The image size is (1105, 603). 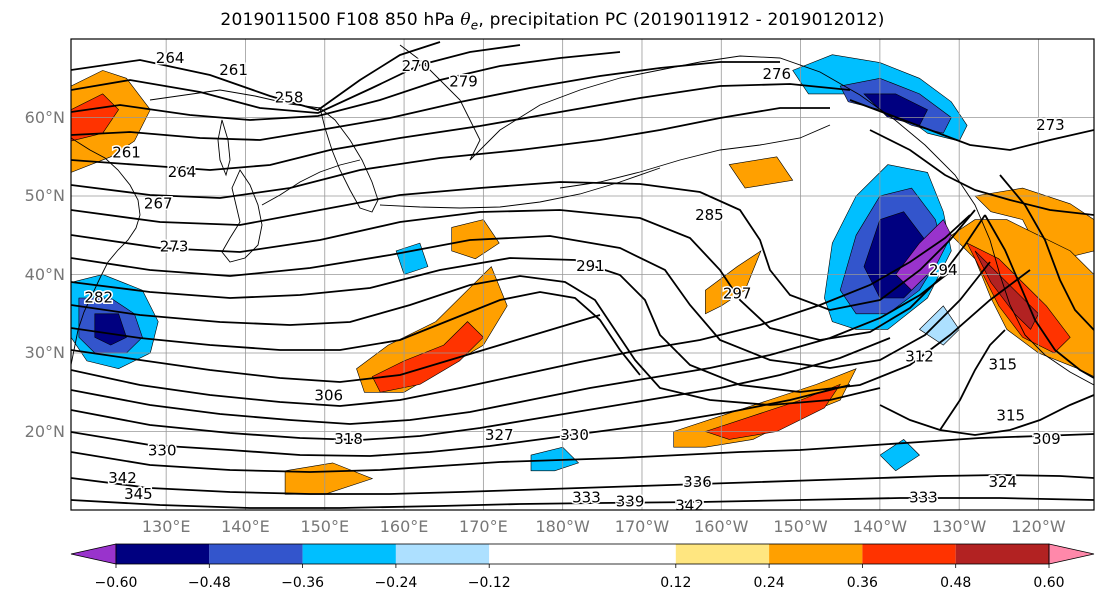 I want to click on bering-coast, so click(x=440, y=102).